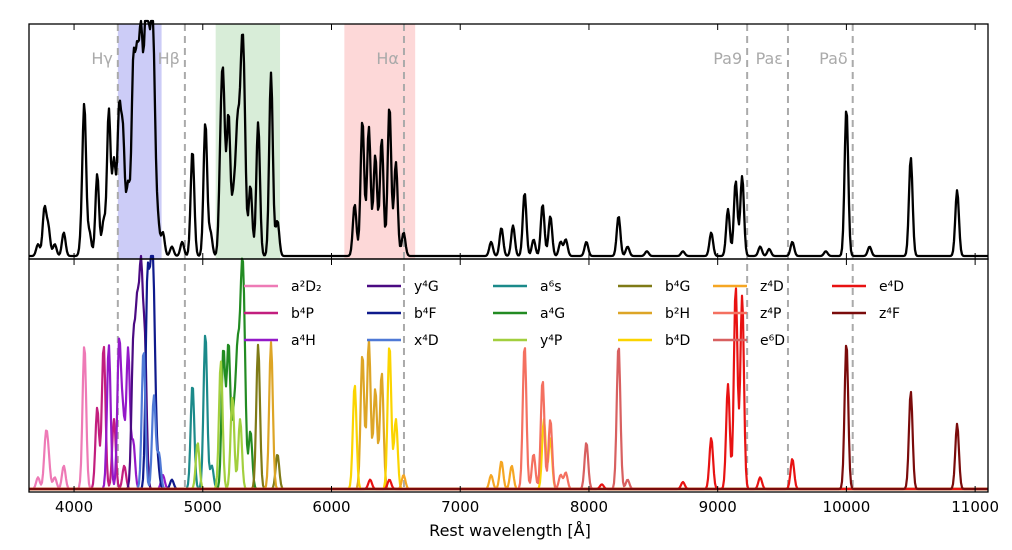 This screenshot has width=1012, height=550. Describe the element at coordinates (331, 507) in the screenshot. I see `x-tick-label-2: 6000` at that location.